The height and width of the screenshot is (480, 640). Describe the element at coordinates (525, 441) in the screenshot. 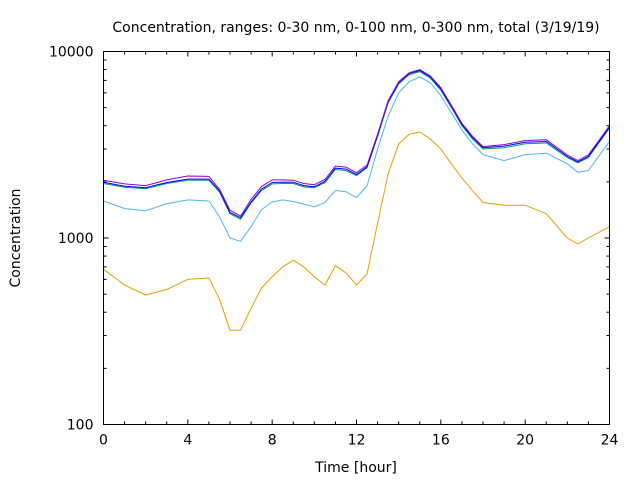

I see `x-tick-label: 20` at that location.